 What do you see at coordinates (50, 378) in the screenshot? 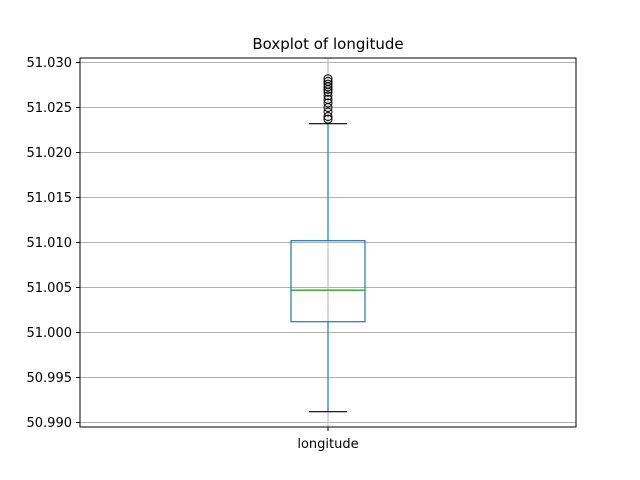
I see `y-tick-label: 50.995` at bounding box center [50, 378].